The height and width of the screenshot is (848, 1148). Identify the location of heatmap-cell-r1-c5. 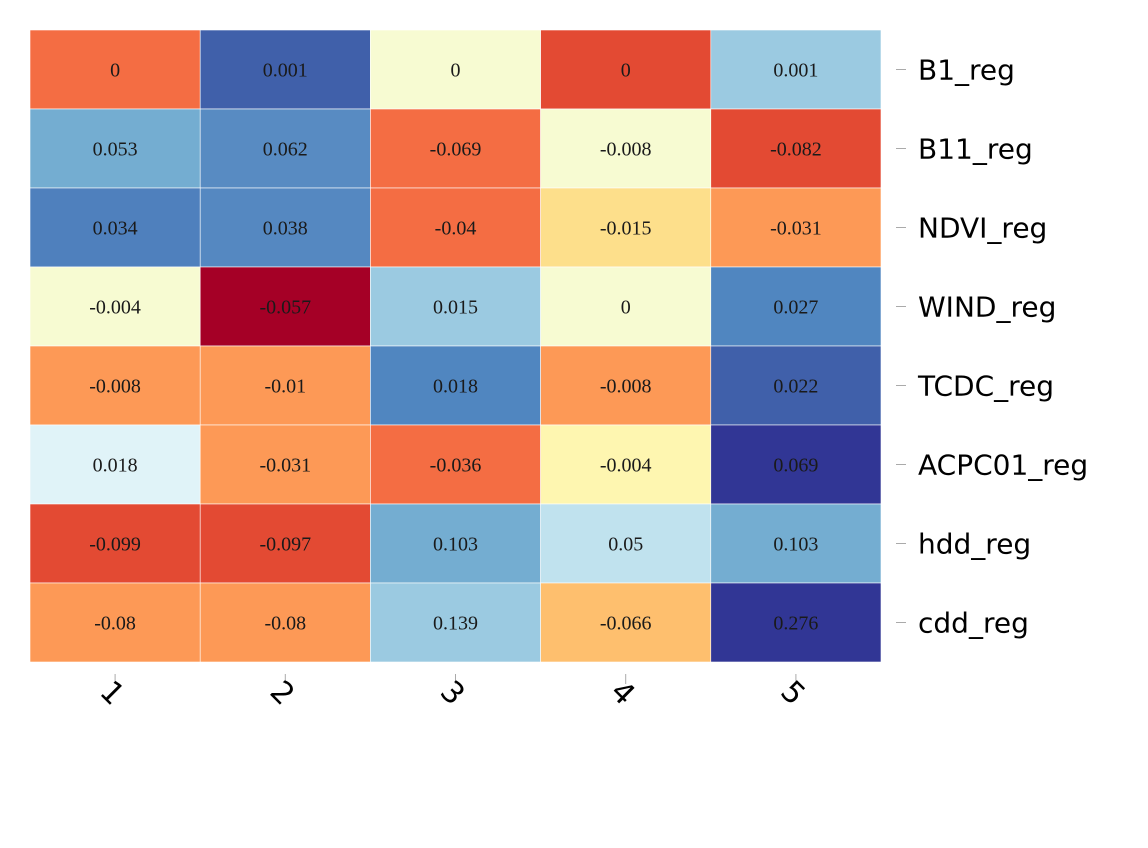
(796, 69).